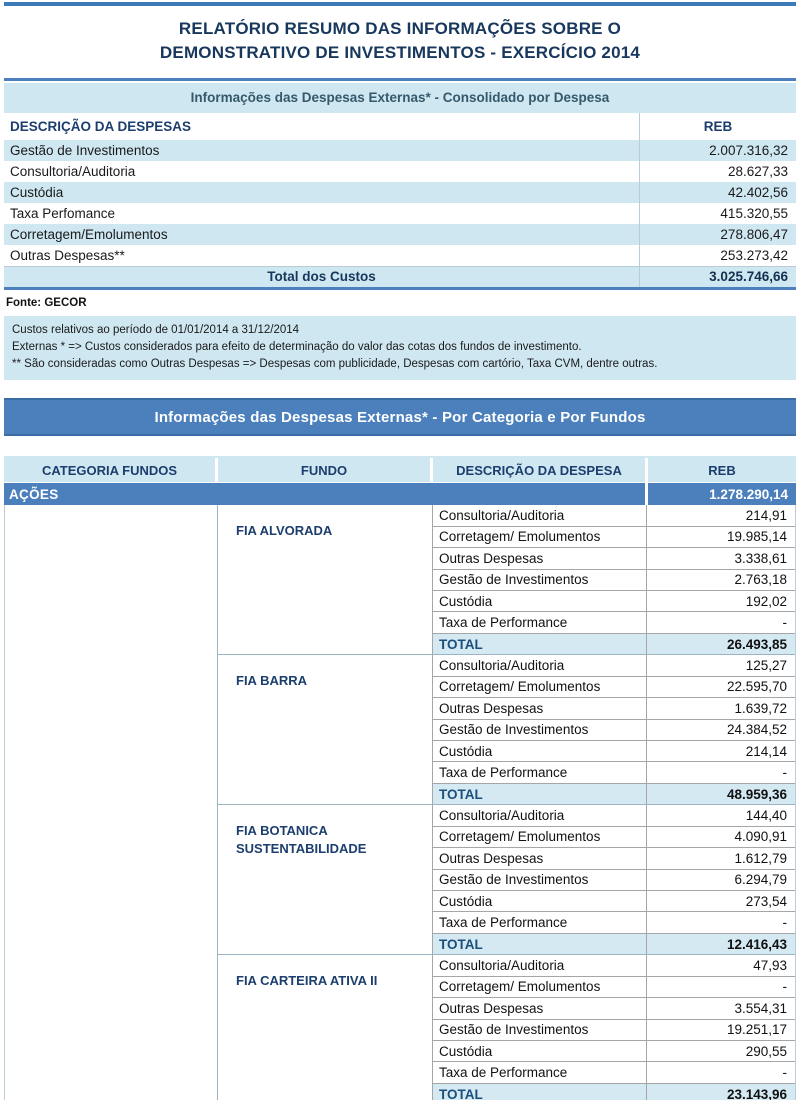 The height and width of the screenshot is (1100, 800). Describe the element at coordinates (754, 213) in the screenshot. I see `expense-value: 415.320,55` at that location.